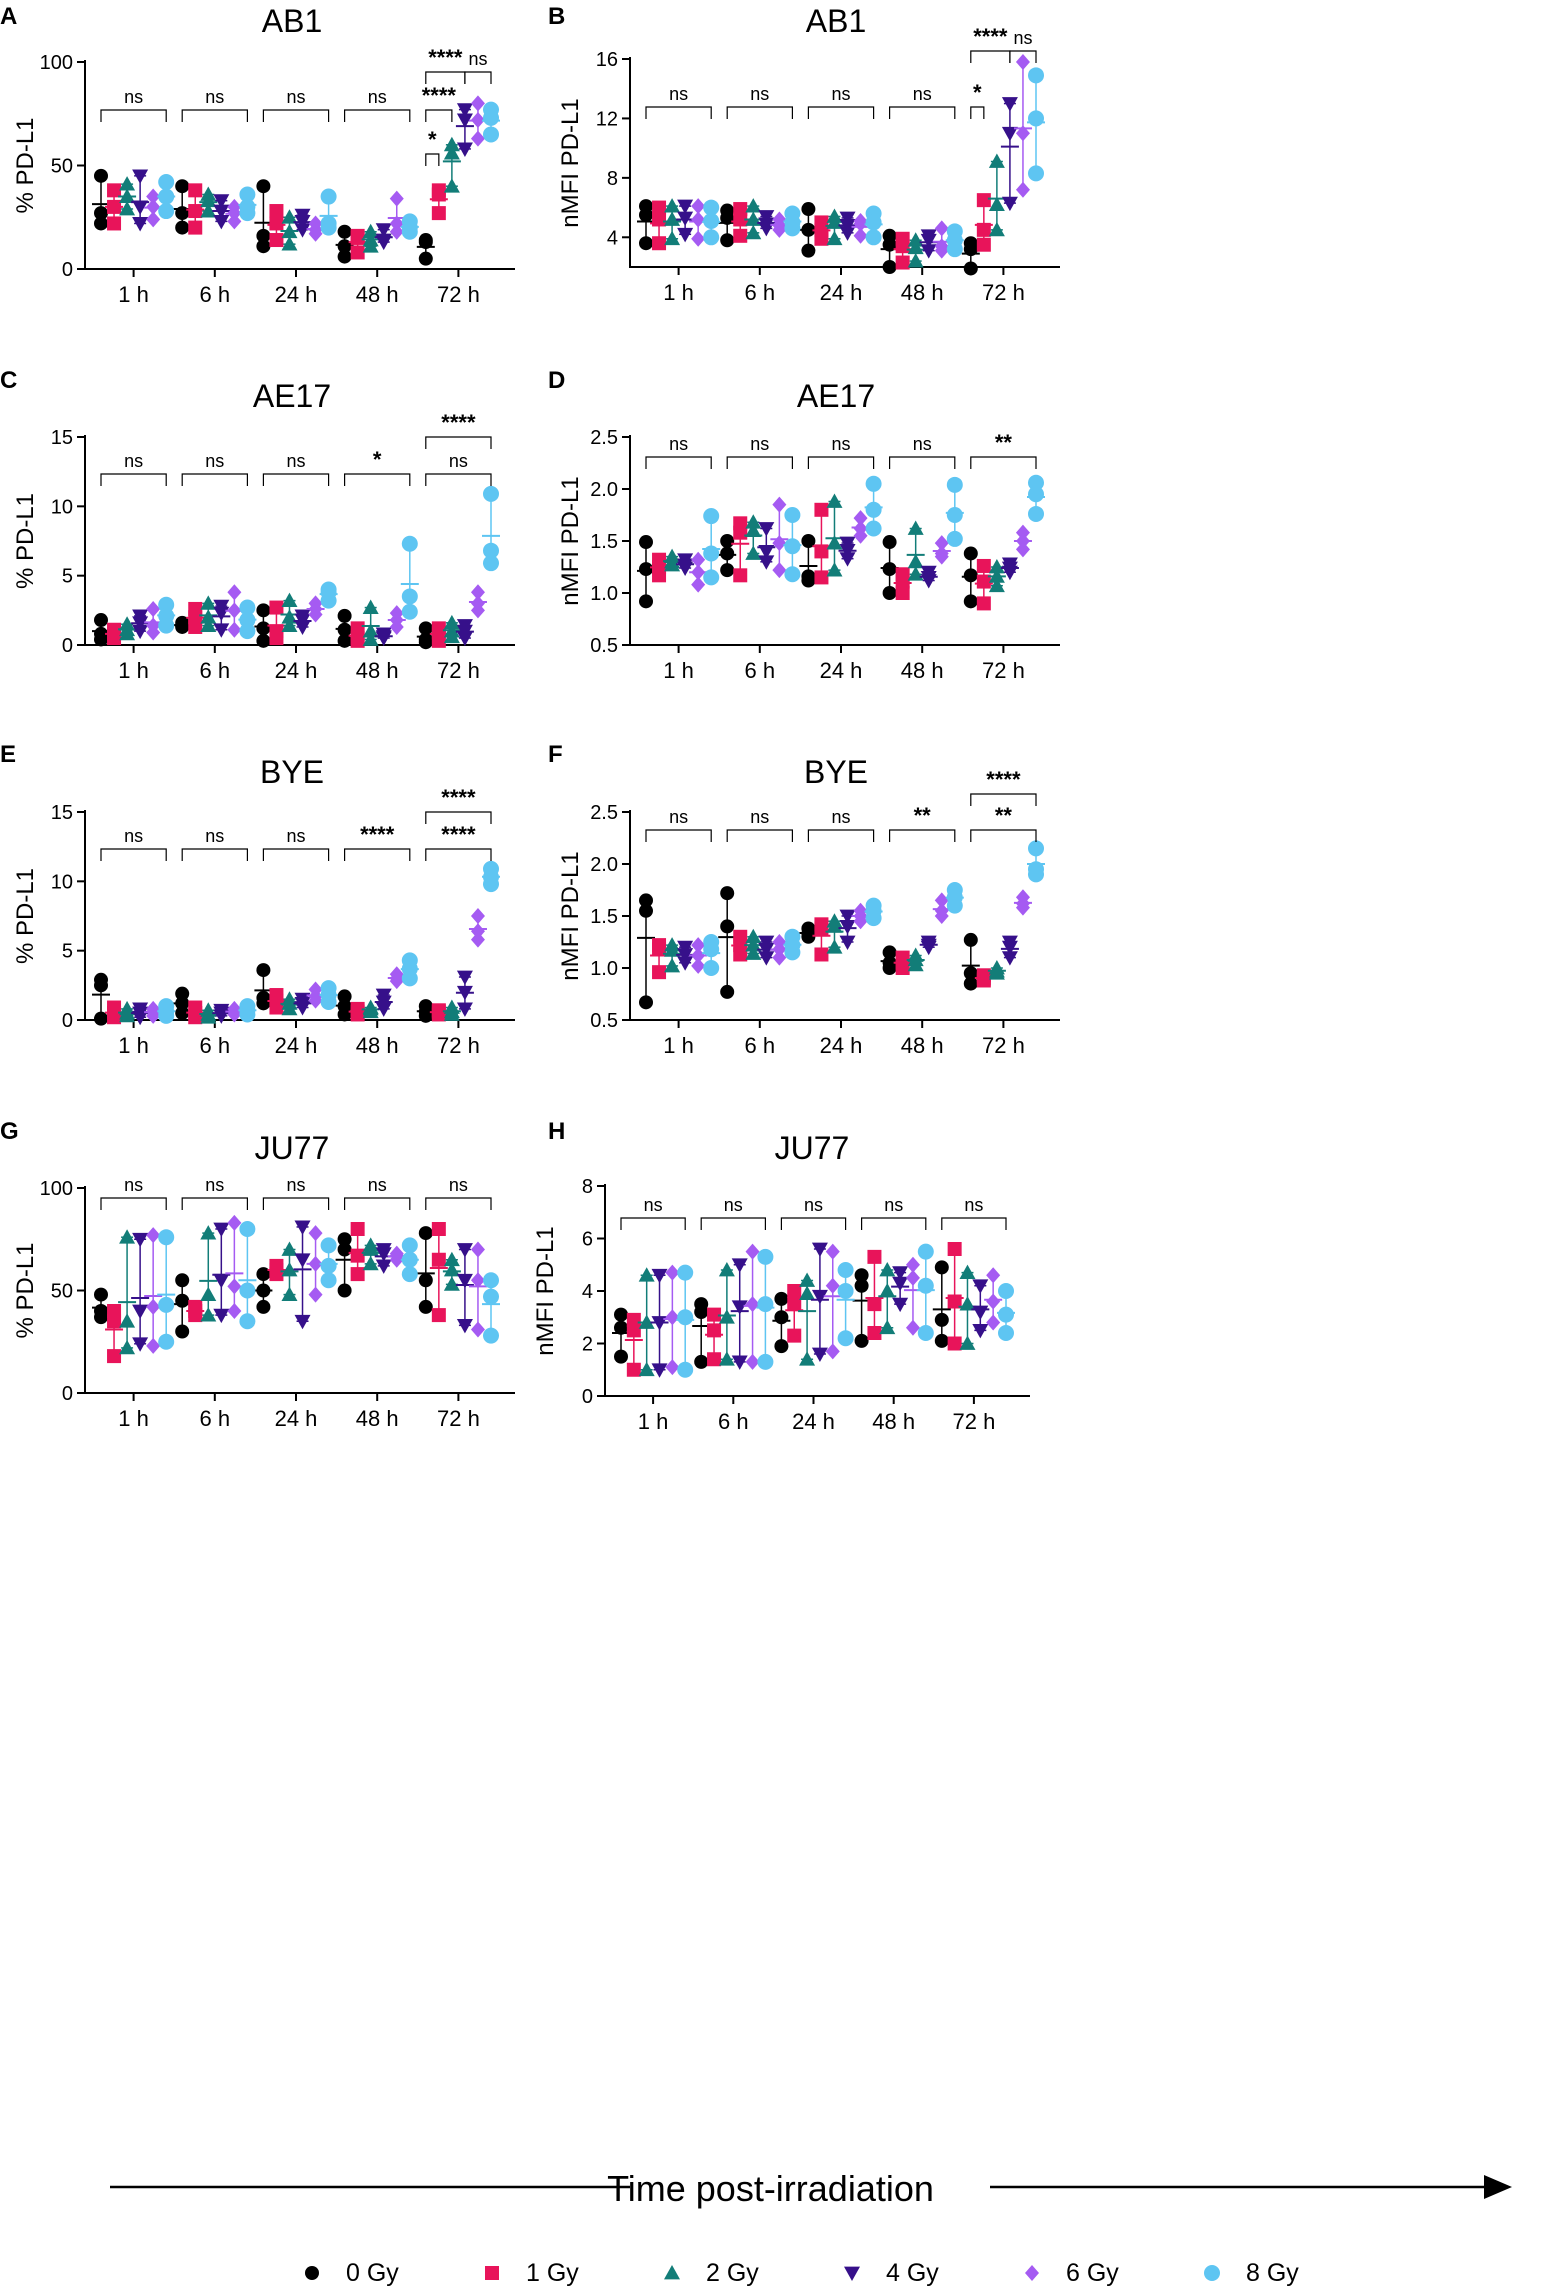 The height and width of the screenshot is (2293, 1541). What do you see at coordinates (604, 813) in the screenshot?
I see `y-tick-label: 2.5` at bounding box center [604, 813].